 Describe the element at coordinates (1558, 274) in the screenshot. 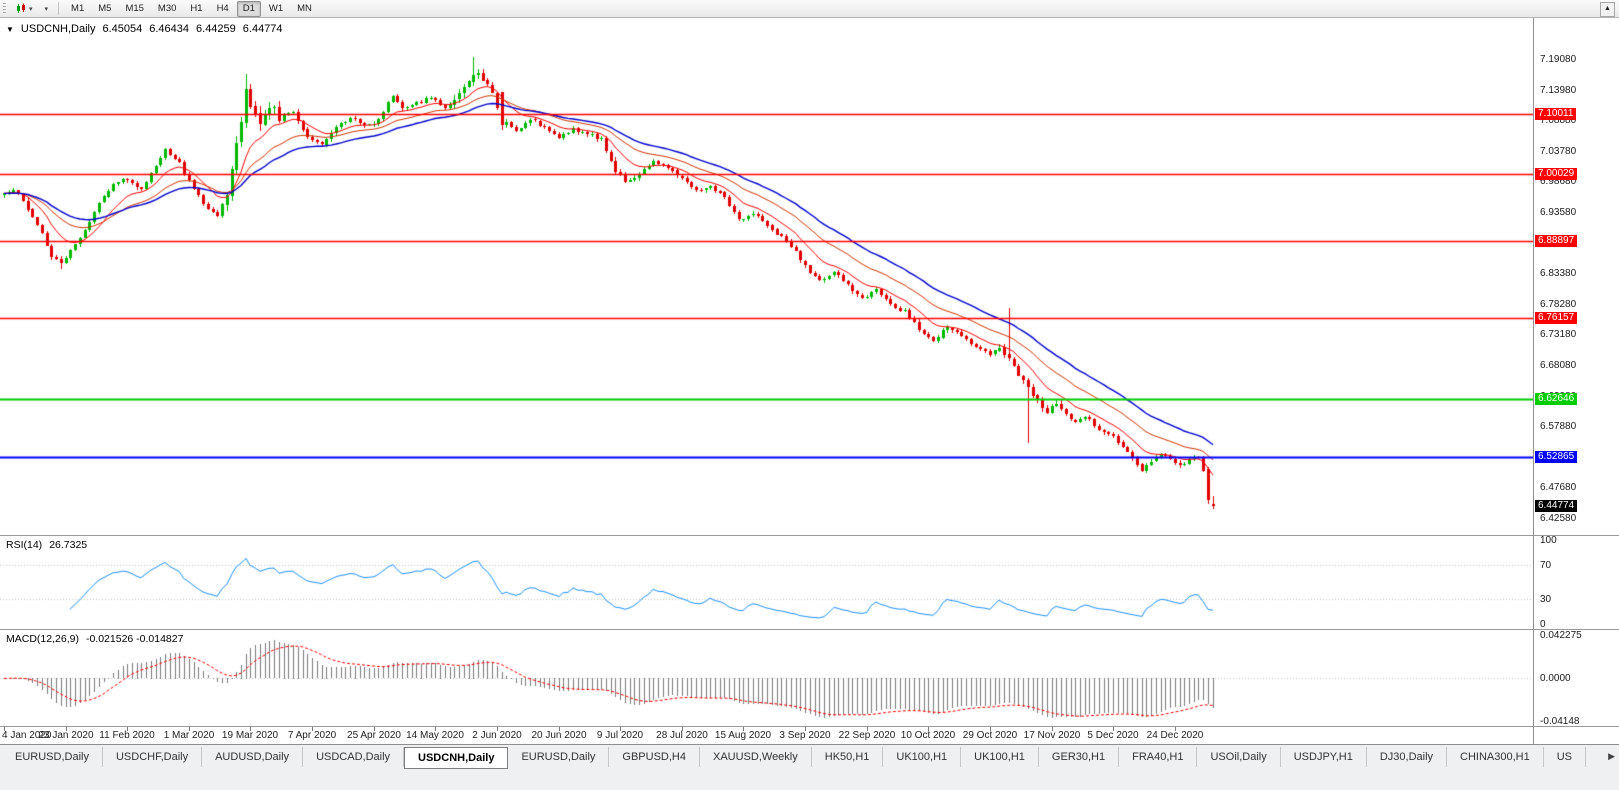

I see `price-axis-label: 6.83380` at that location.